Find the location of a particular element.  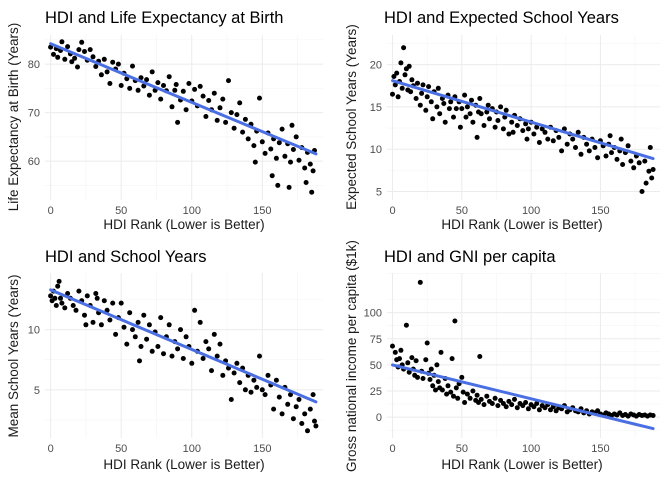

y-axis-label: Gross national income per capita ($1k) is located at coordinates (351, 356).